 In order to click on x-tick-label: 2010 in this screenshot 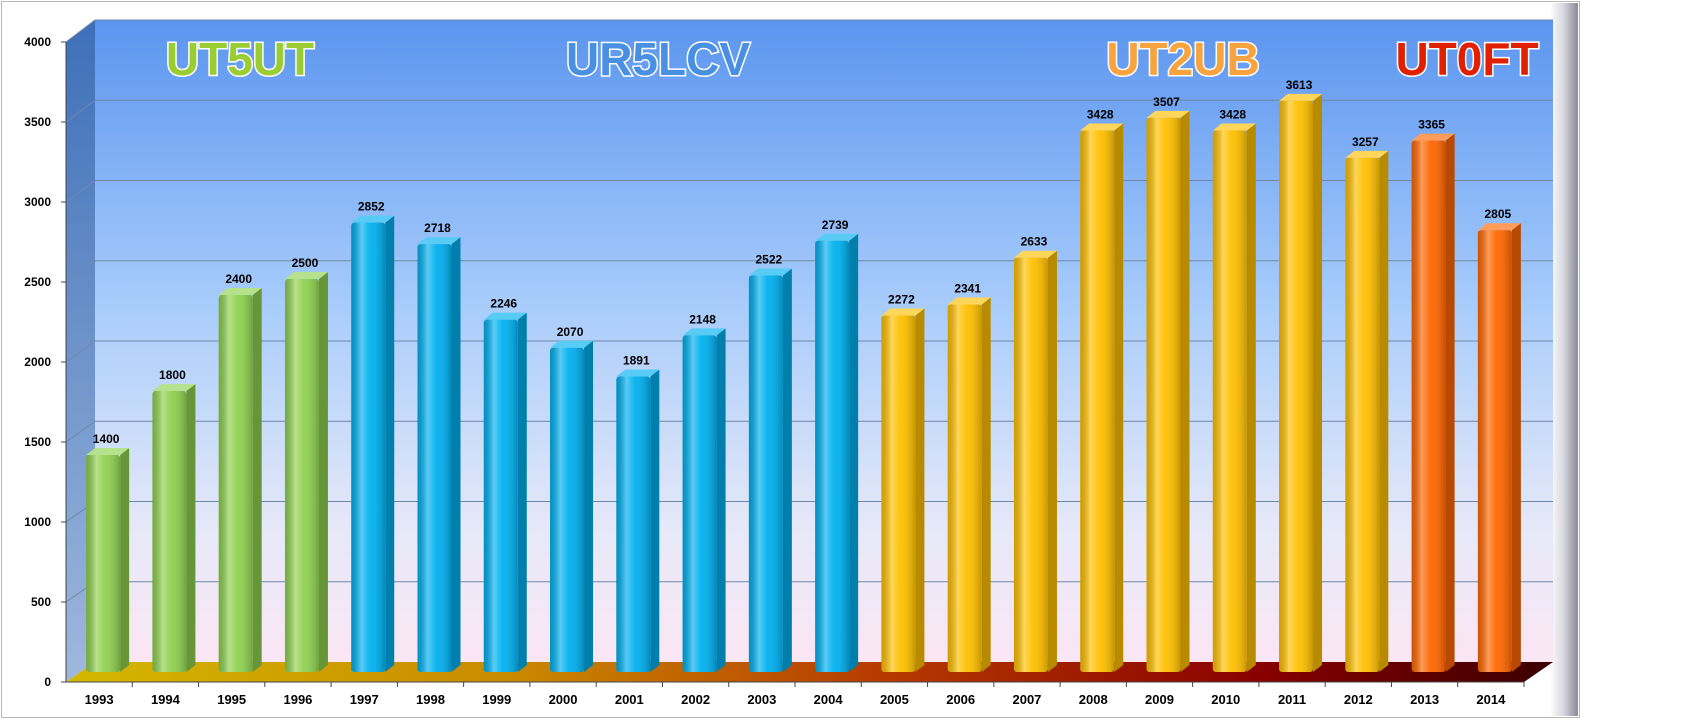, I will do `click(1225, 699)`.